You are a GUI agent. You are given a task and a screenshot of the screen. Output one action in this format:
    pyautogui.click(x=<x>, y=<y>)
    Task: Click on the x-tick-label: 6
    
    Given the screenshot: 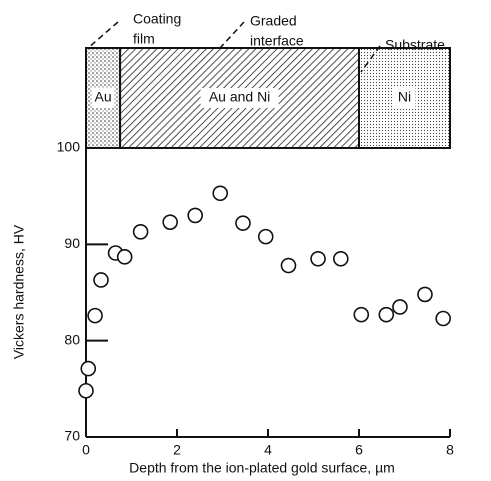 What is the action you would take?
    pyautogui.click(x=359, y=450)
    